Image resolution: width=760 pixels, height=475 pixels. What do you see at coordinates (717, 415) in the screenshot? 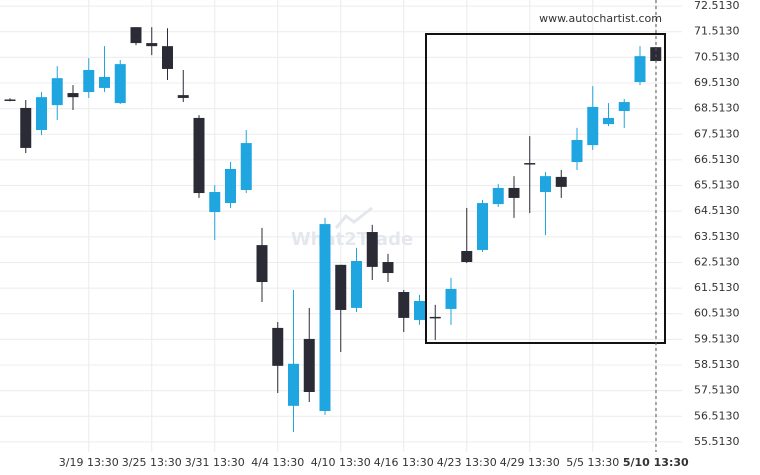
I see `y-tick-label: 56.5130` at bounding box center [717, 415].